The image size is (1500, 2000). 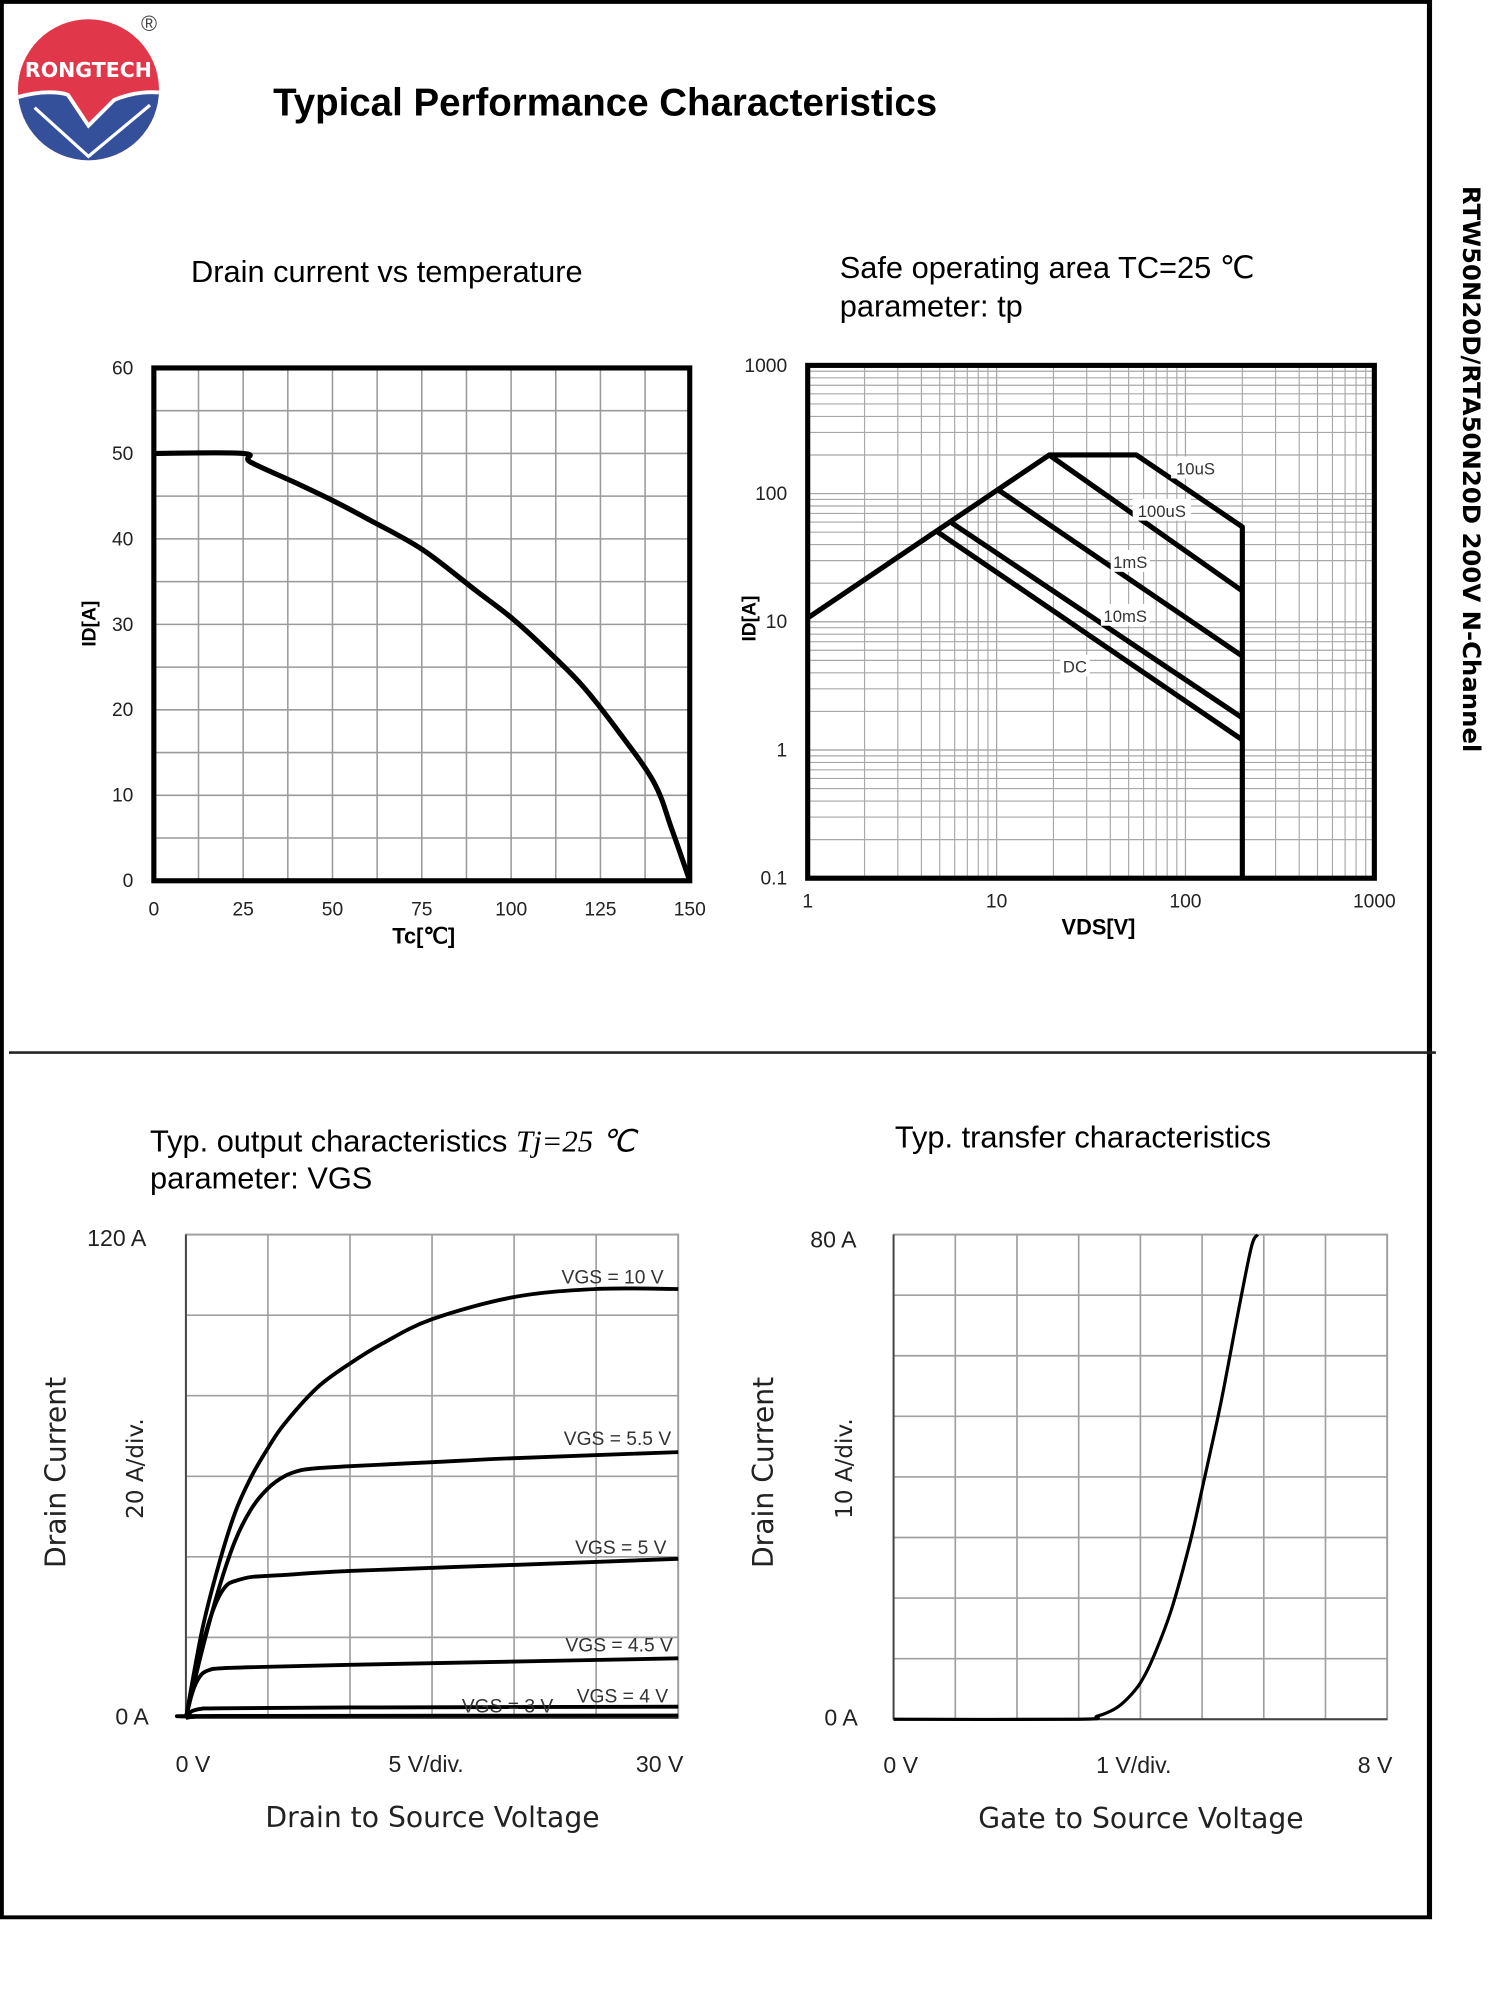 I want to click on chart1-title: Drain current vs temperature, so click(x=387, y=272).